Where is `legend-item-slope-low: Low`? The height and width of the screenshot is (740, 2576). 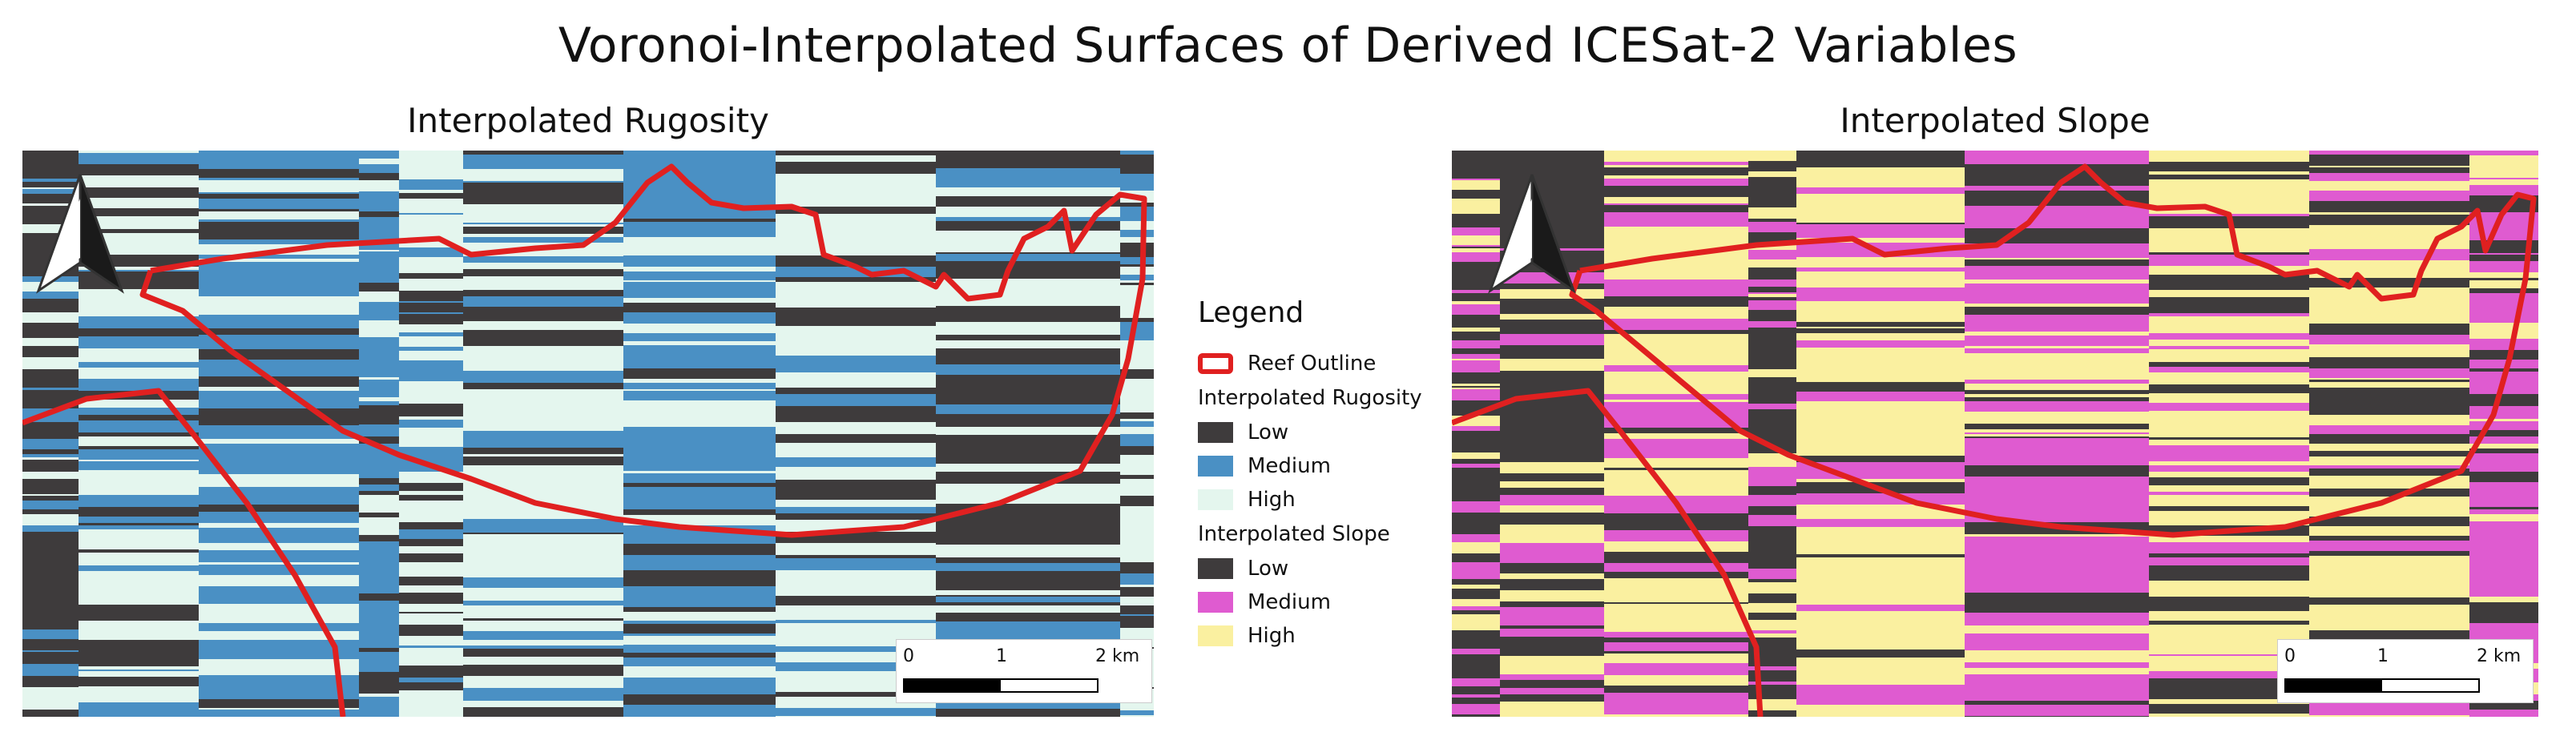
legend-item-slope-low: Low is located at coordinates (1350, 568).